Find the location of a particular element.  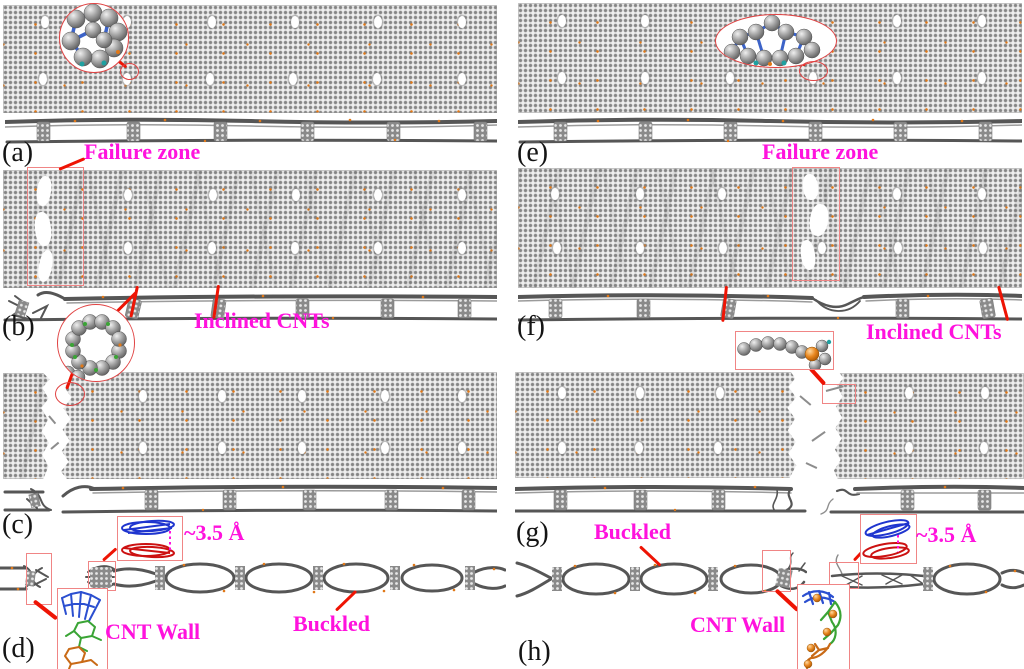

zoom-inset-bond-chain-f is located at coordinates (784, 350).